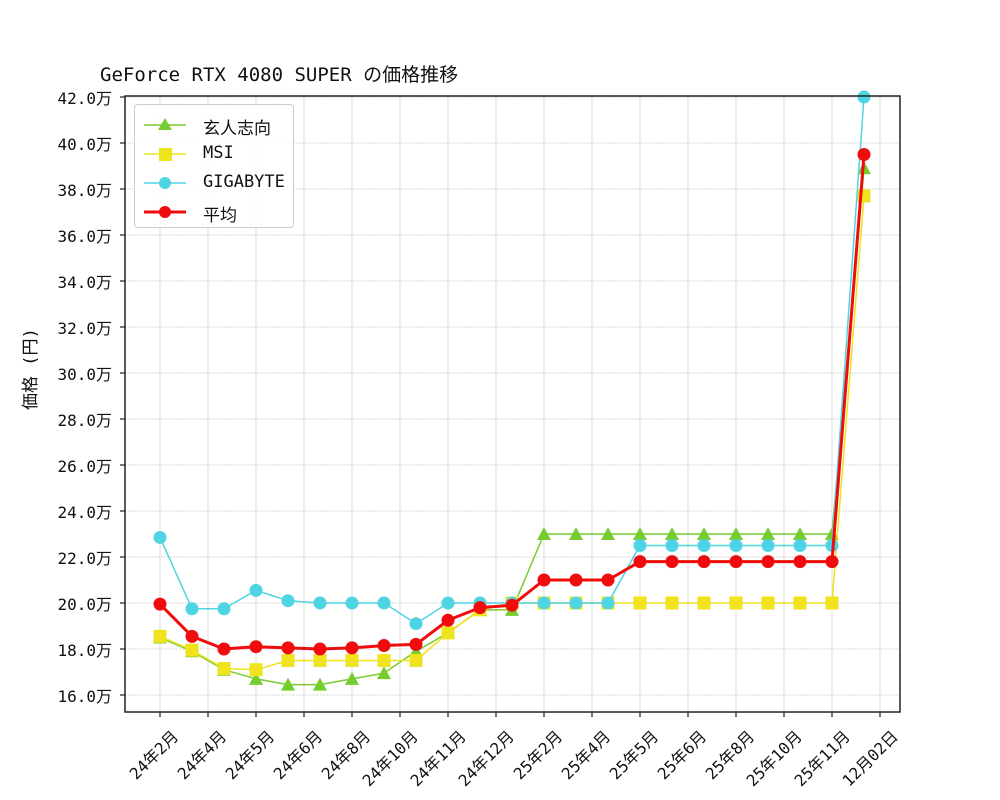 The height and width of the screenshot is (800, 1000). What do you see at coordinates (31, 369) in the screenshot?
I see `y-axis-label: 価格 (円)` at bounding box center [31, 369].